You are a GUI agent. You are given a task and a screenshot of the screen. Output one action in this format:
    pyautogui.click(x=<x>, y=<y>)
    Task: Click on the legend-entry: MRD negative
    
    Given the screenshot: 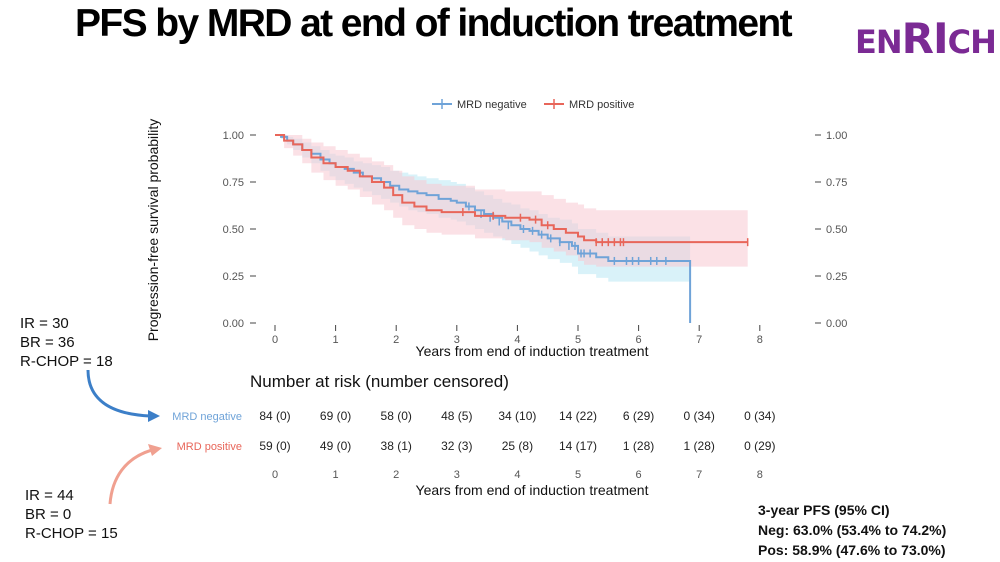 What is the action you would take?
    pyautogui.click(x=492, y=105)
    